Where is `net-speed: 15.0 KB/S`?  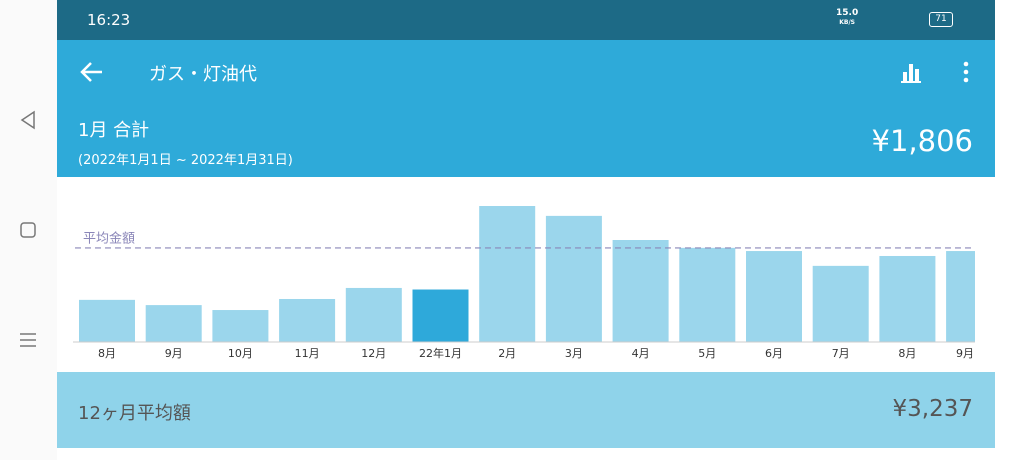
net-speed: 15.0 KB/S is located at coordinates (847, 18).